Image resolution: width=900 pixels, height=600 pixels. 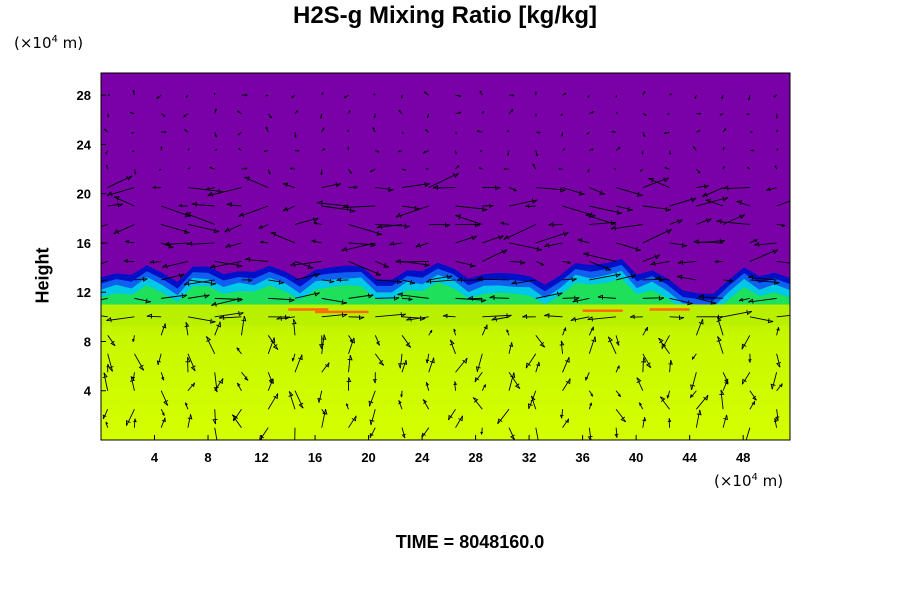 I want to click on x-tick-label: 40, so click(x=636, y=457).